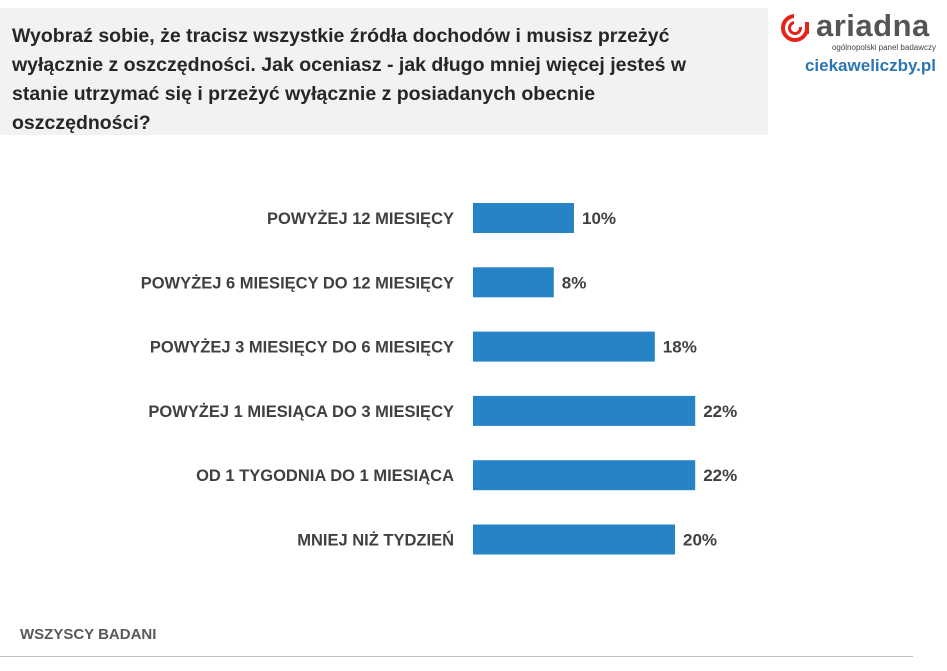  I want to click on category-label: POWYŻEJ 3 MIESIĘCY DO 6 MIESIĘCY, so click(302, 348).